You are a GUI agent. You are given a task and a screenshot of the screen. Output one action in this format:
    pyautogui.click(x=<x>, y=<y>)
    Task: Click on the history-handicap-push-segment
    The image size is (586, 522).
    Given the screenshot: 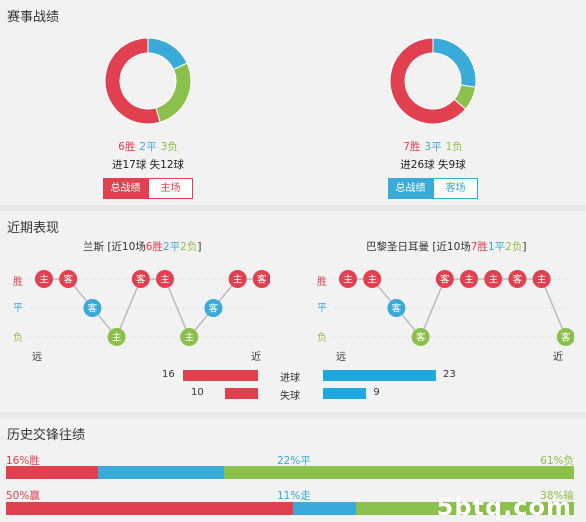 What is the action you would take?
    pyautogui.click(x=324, y=508)
    